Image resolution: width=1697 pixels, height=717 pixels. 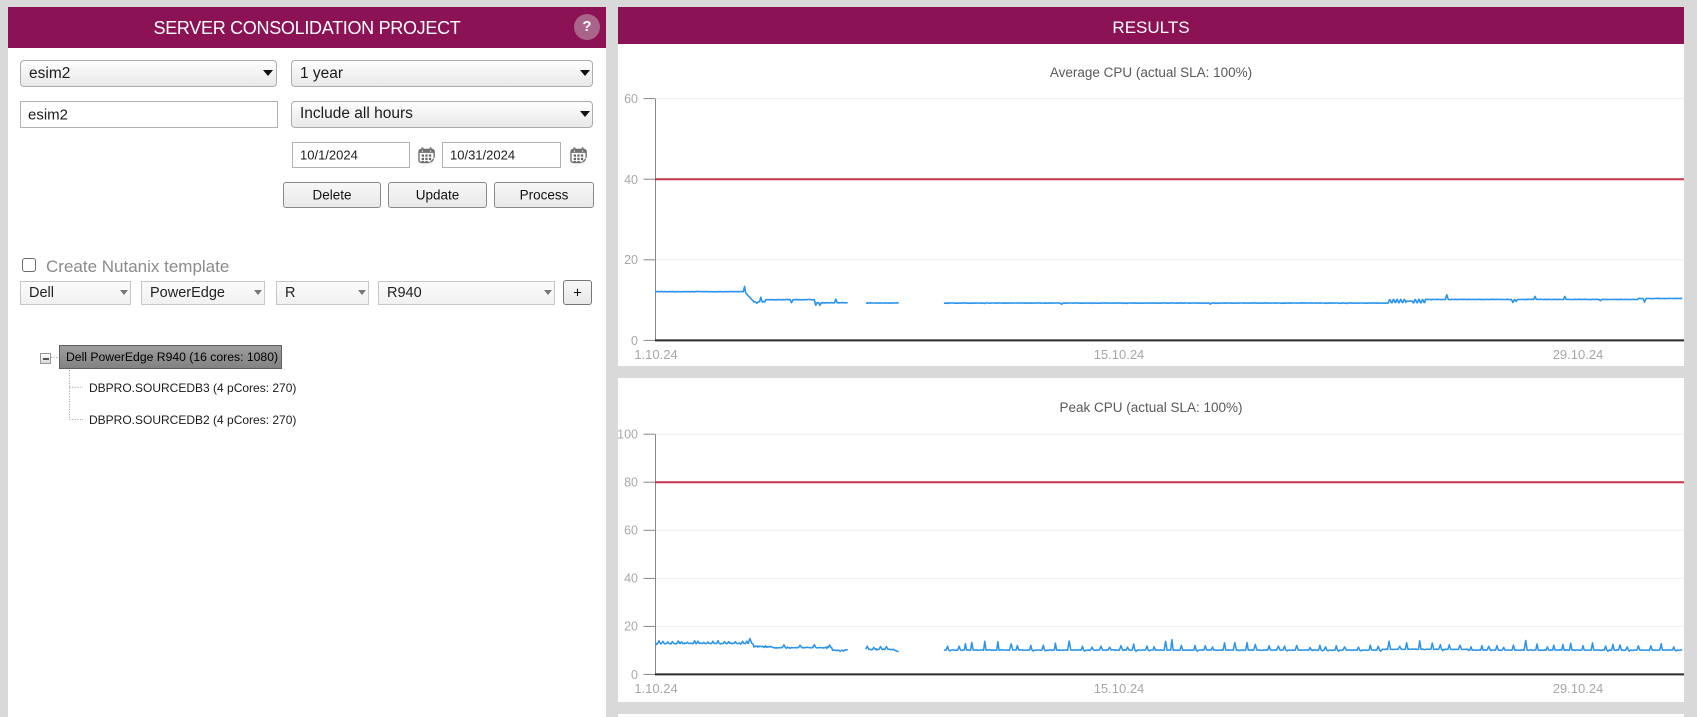 What do you see at coordinates (1150, 407) in the screenshot?
I see `svg-text: Peak CPU (actual SLA: 100%)` at bounding box center [1150, 407].